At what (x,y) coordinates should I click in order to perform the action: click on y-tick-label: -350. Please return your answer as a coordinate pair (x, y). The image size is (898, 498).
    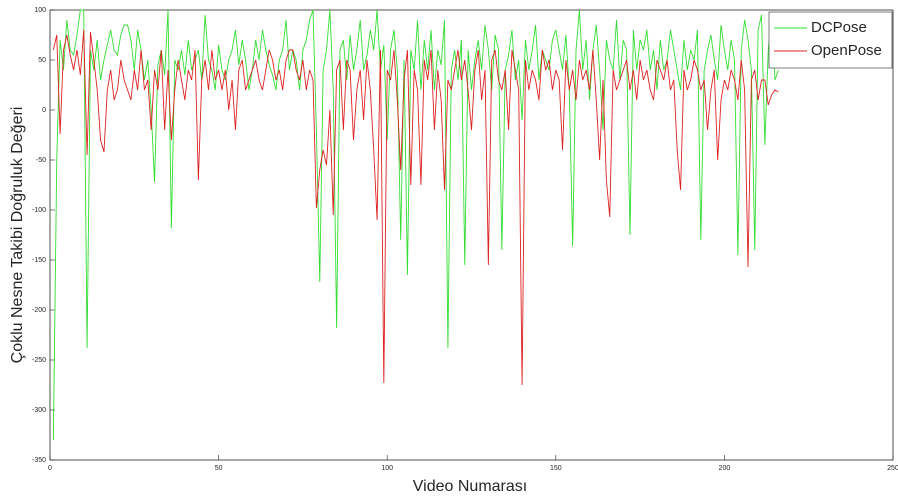
    Looking at the image, I should click on (39, 460).